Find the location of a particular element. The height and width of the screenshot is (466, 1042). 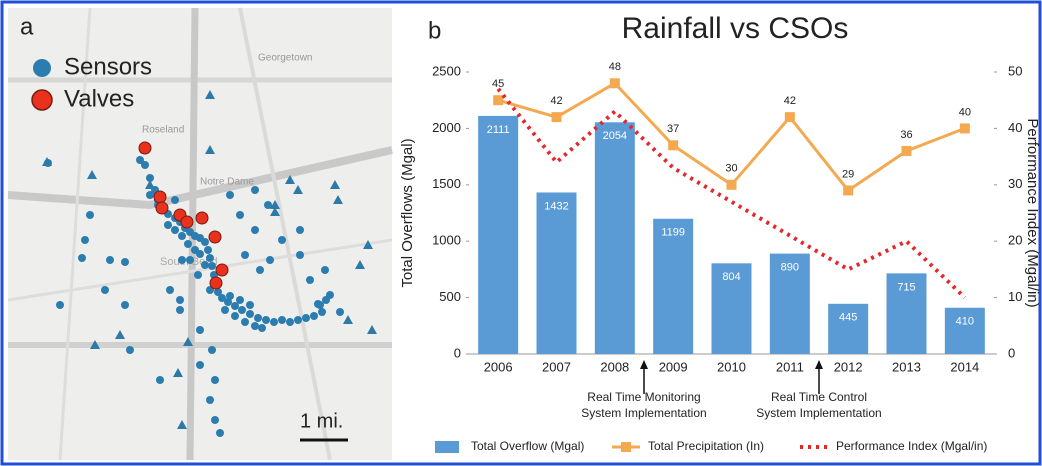

x-tick-label: 2006 is located at coordinates (498, 366).